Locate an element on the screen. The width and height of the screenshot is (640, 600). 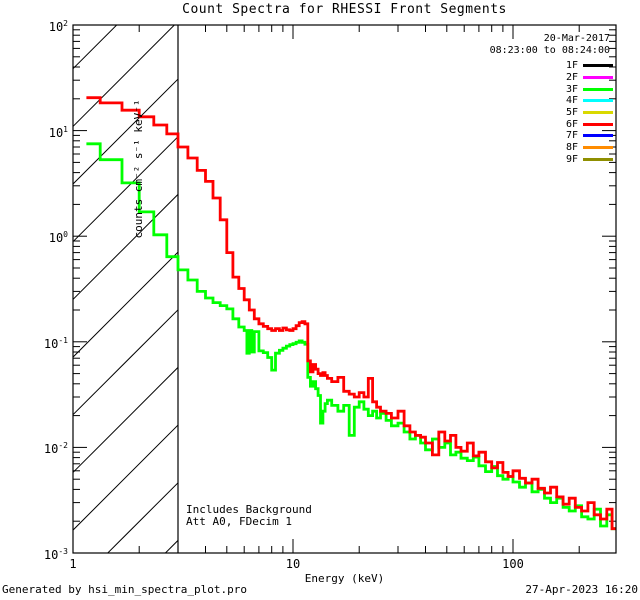
legend-item: 9F is located at coordinates (589, 160).